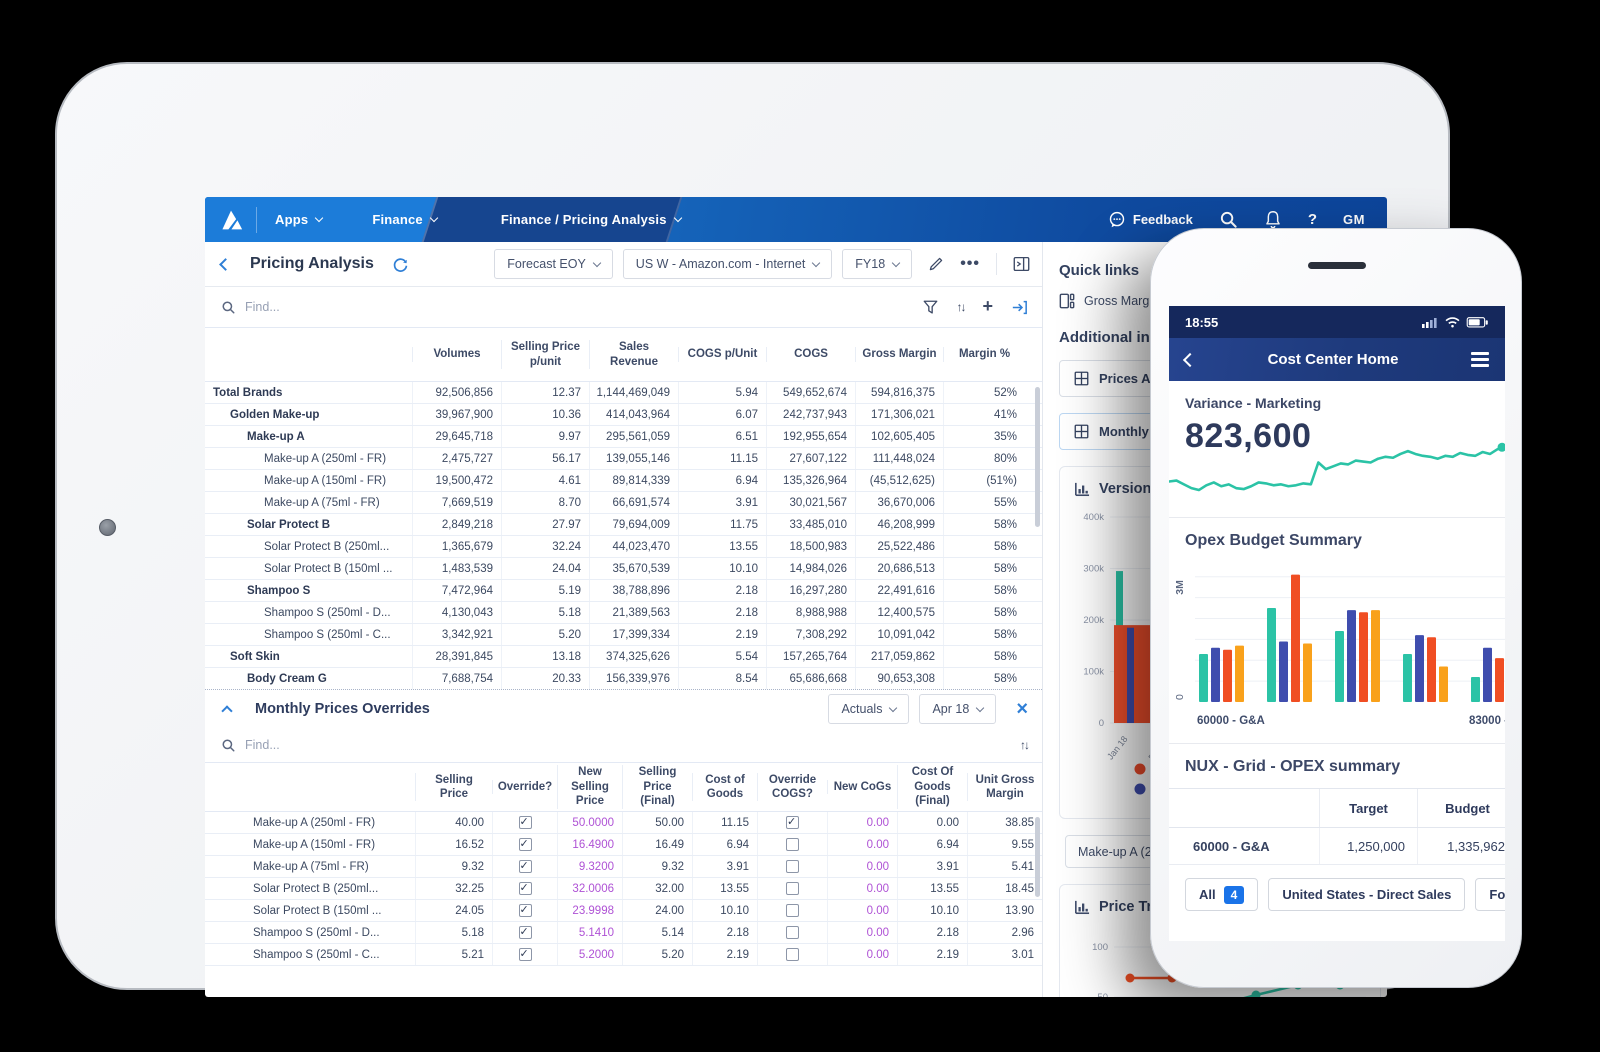 This screenshot has height=1052, width=1600. Describe the element at coordinates (722, 354) in the screenshot. I see `column-header: COGS p/Unit` at that location.